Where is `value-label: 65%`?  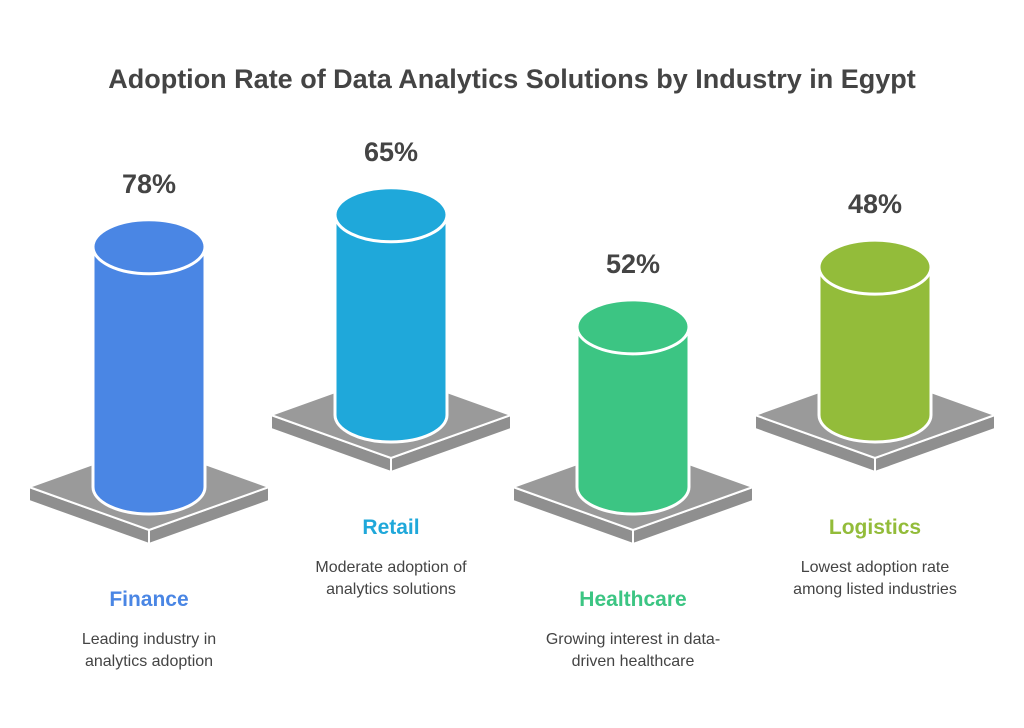
value-label: 65% is located at coordinates (391, 152).